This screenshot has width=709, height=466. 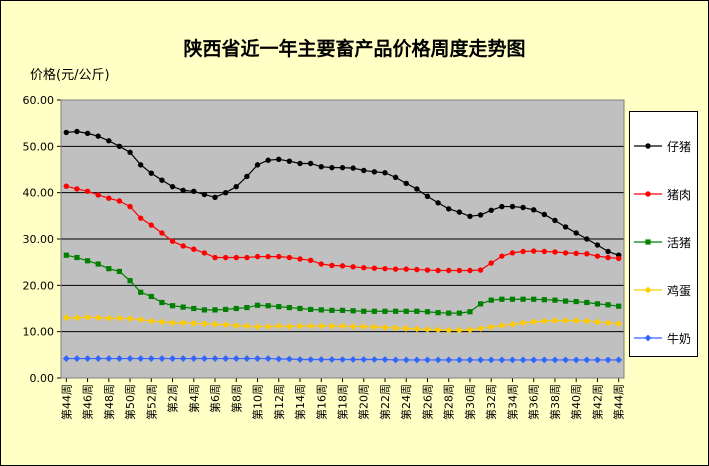 I want to click on legend-item-milk: 牛奶, so click(x=664, y=338).